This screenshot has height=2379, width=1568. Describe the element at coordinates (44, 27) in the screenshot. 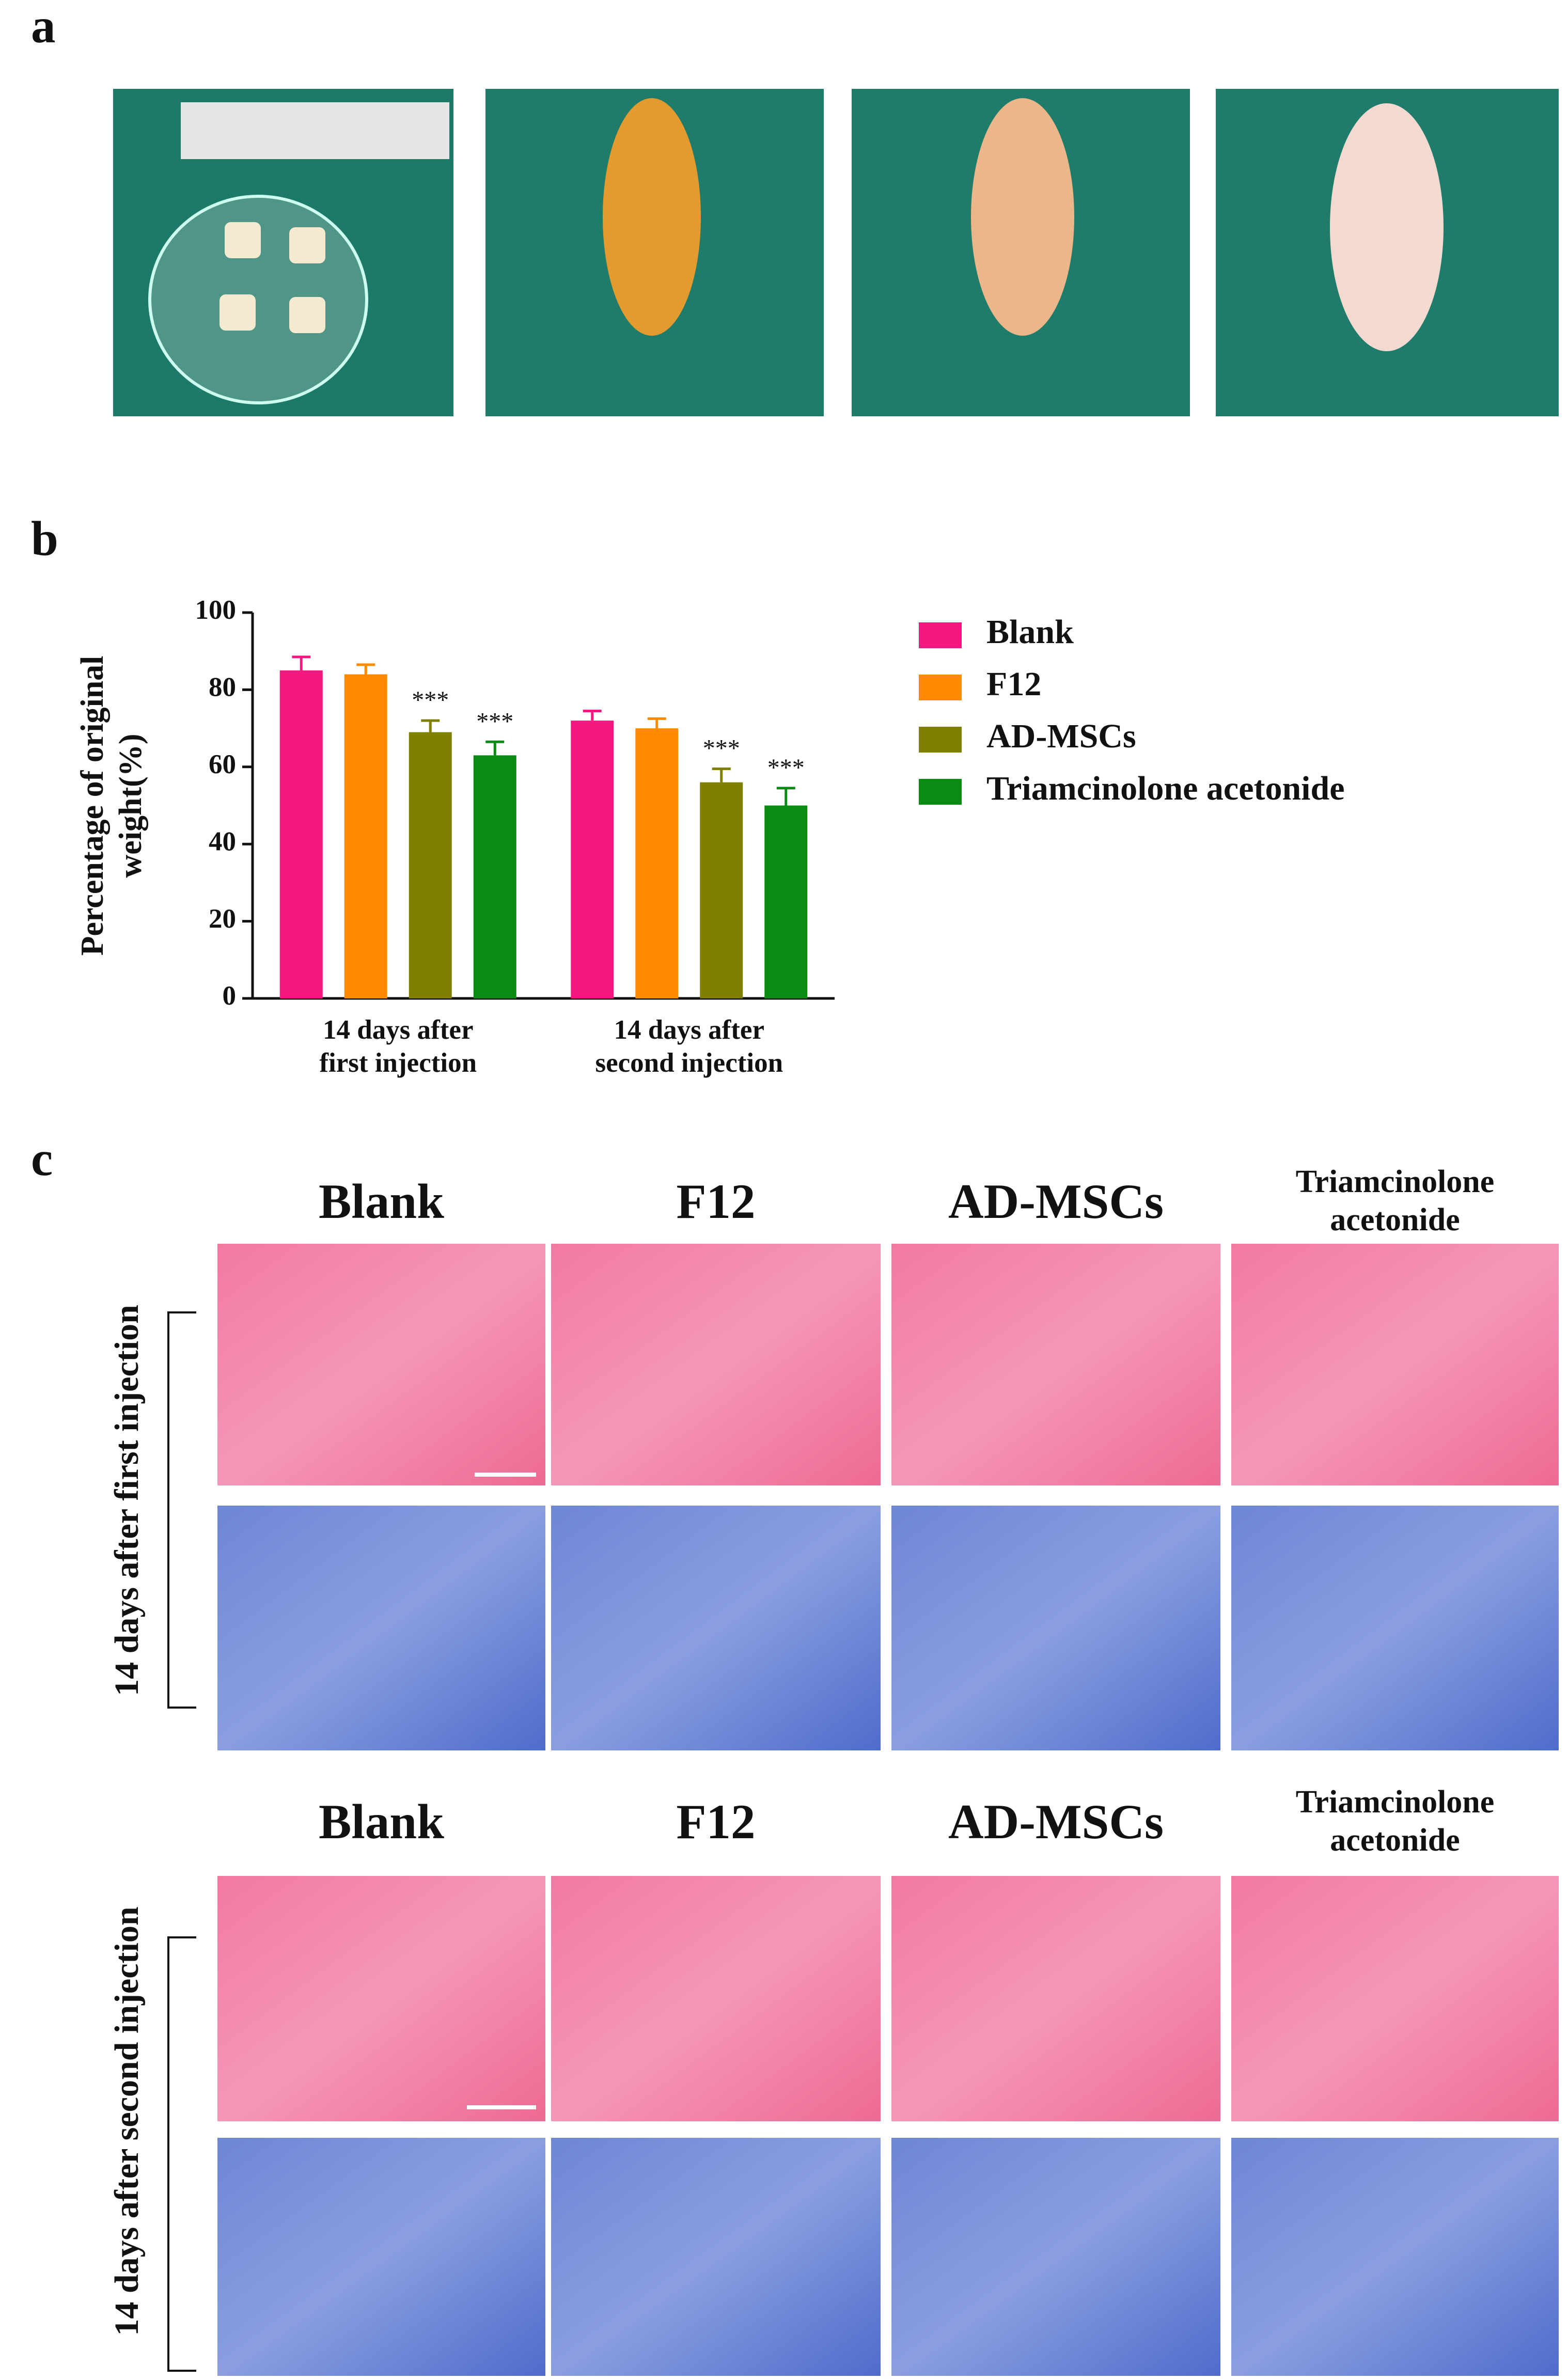

I see `panel-label: a` at that location.